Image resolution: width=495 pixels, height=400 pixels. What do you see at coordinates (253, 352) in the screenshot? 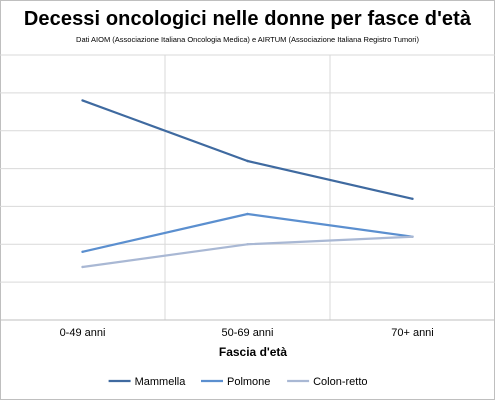
I see `x-axis-label: Fascia d'età` at bounding box center [253, 352].